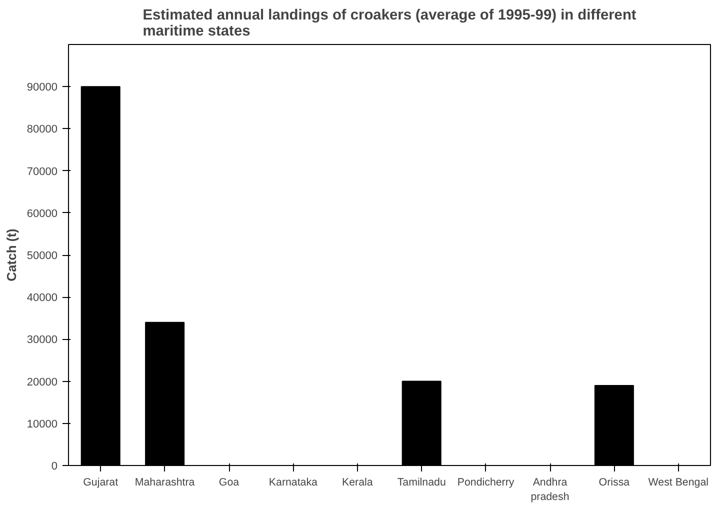 The height and width of the screenshot is (514, 723). I want to click on y-tick-label: 50000, so click(42, 256).